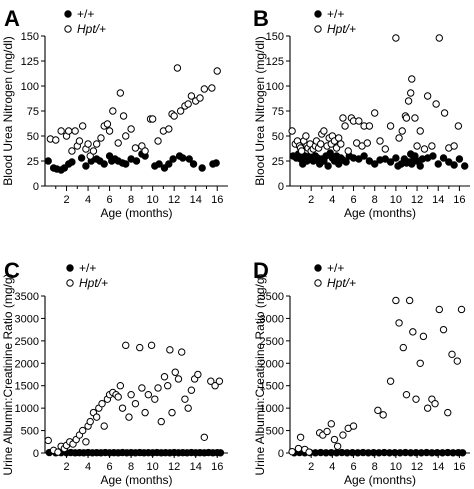 Image resolution: width=474 pixels, height=489 pixels. Describe the element at coordinates (88, 467) in the screenshot. I see `x-tick-label: 4` at that location.